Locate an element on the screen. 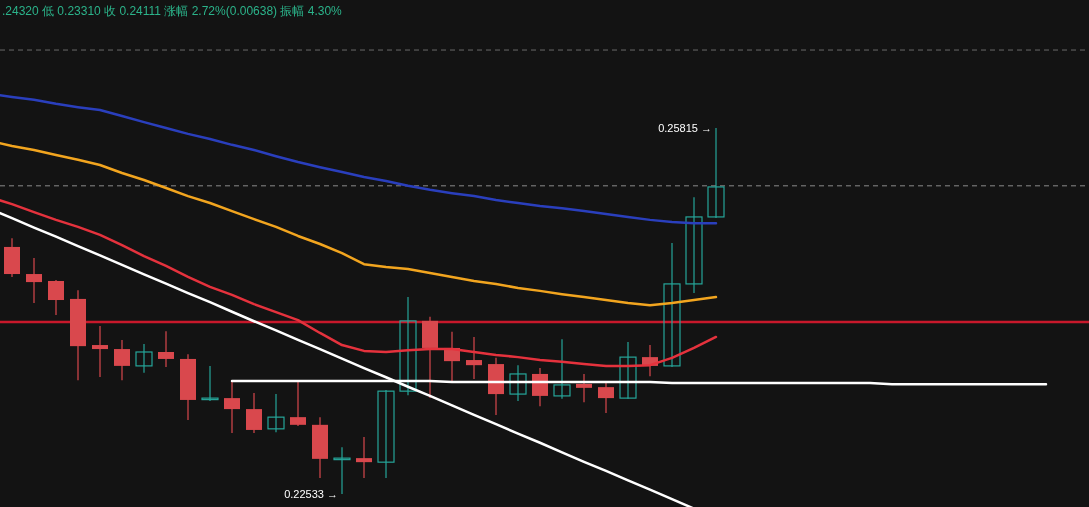  annotation: 0.25815 → is located at coordinates (685, 128).